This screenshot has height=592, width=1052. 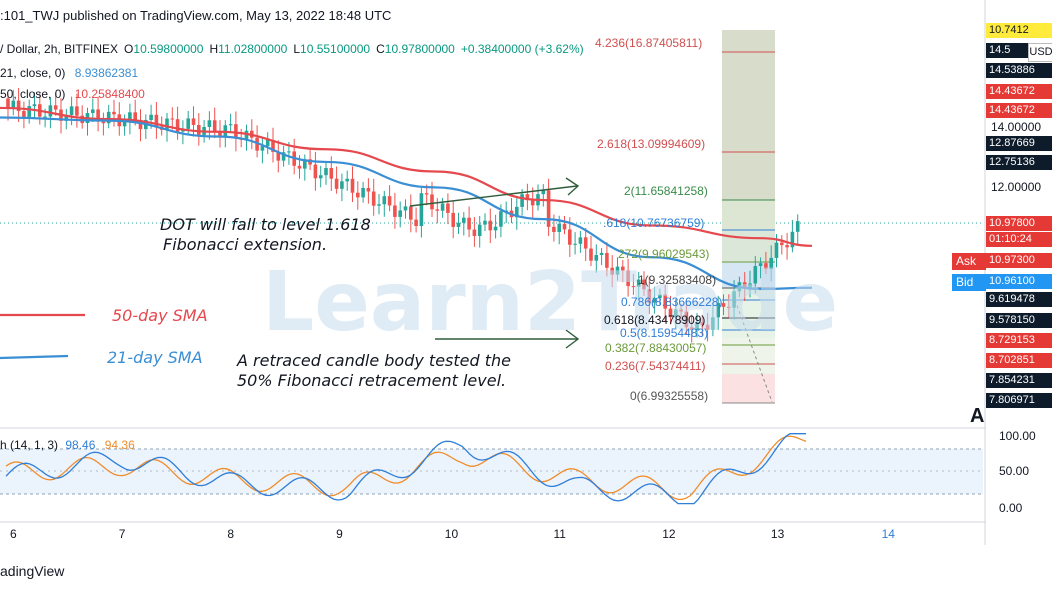 What do you see at coordinates (778, 534) in the screenshot?
I see `time-tick-13: 13` at bounding box center [778, 534].